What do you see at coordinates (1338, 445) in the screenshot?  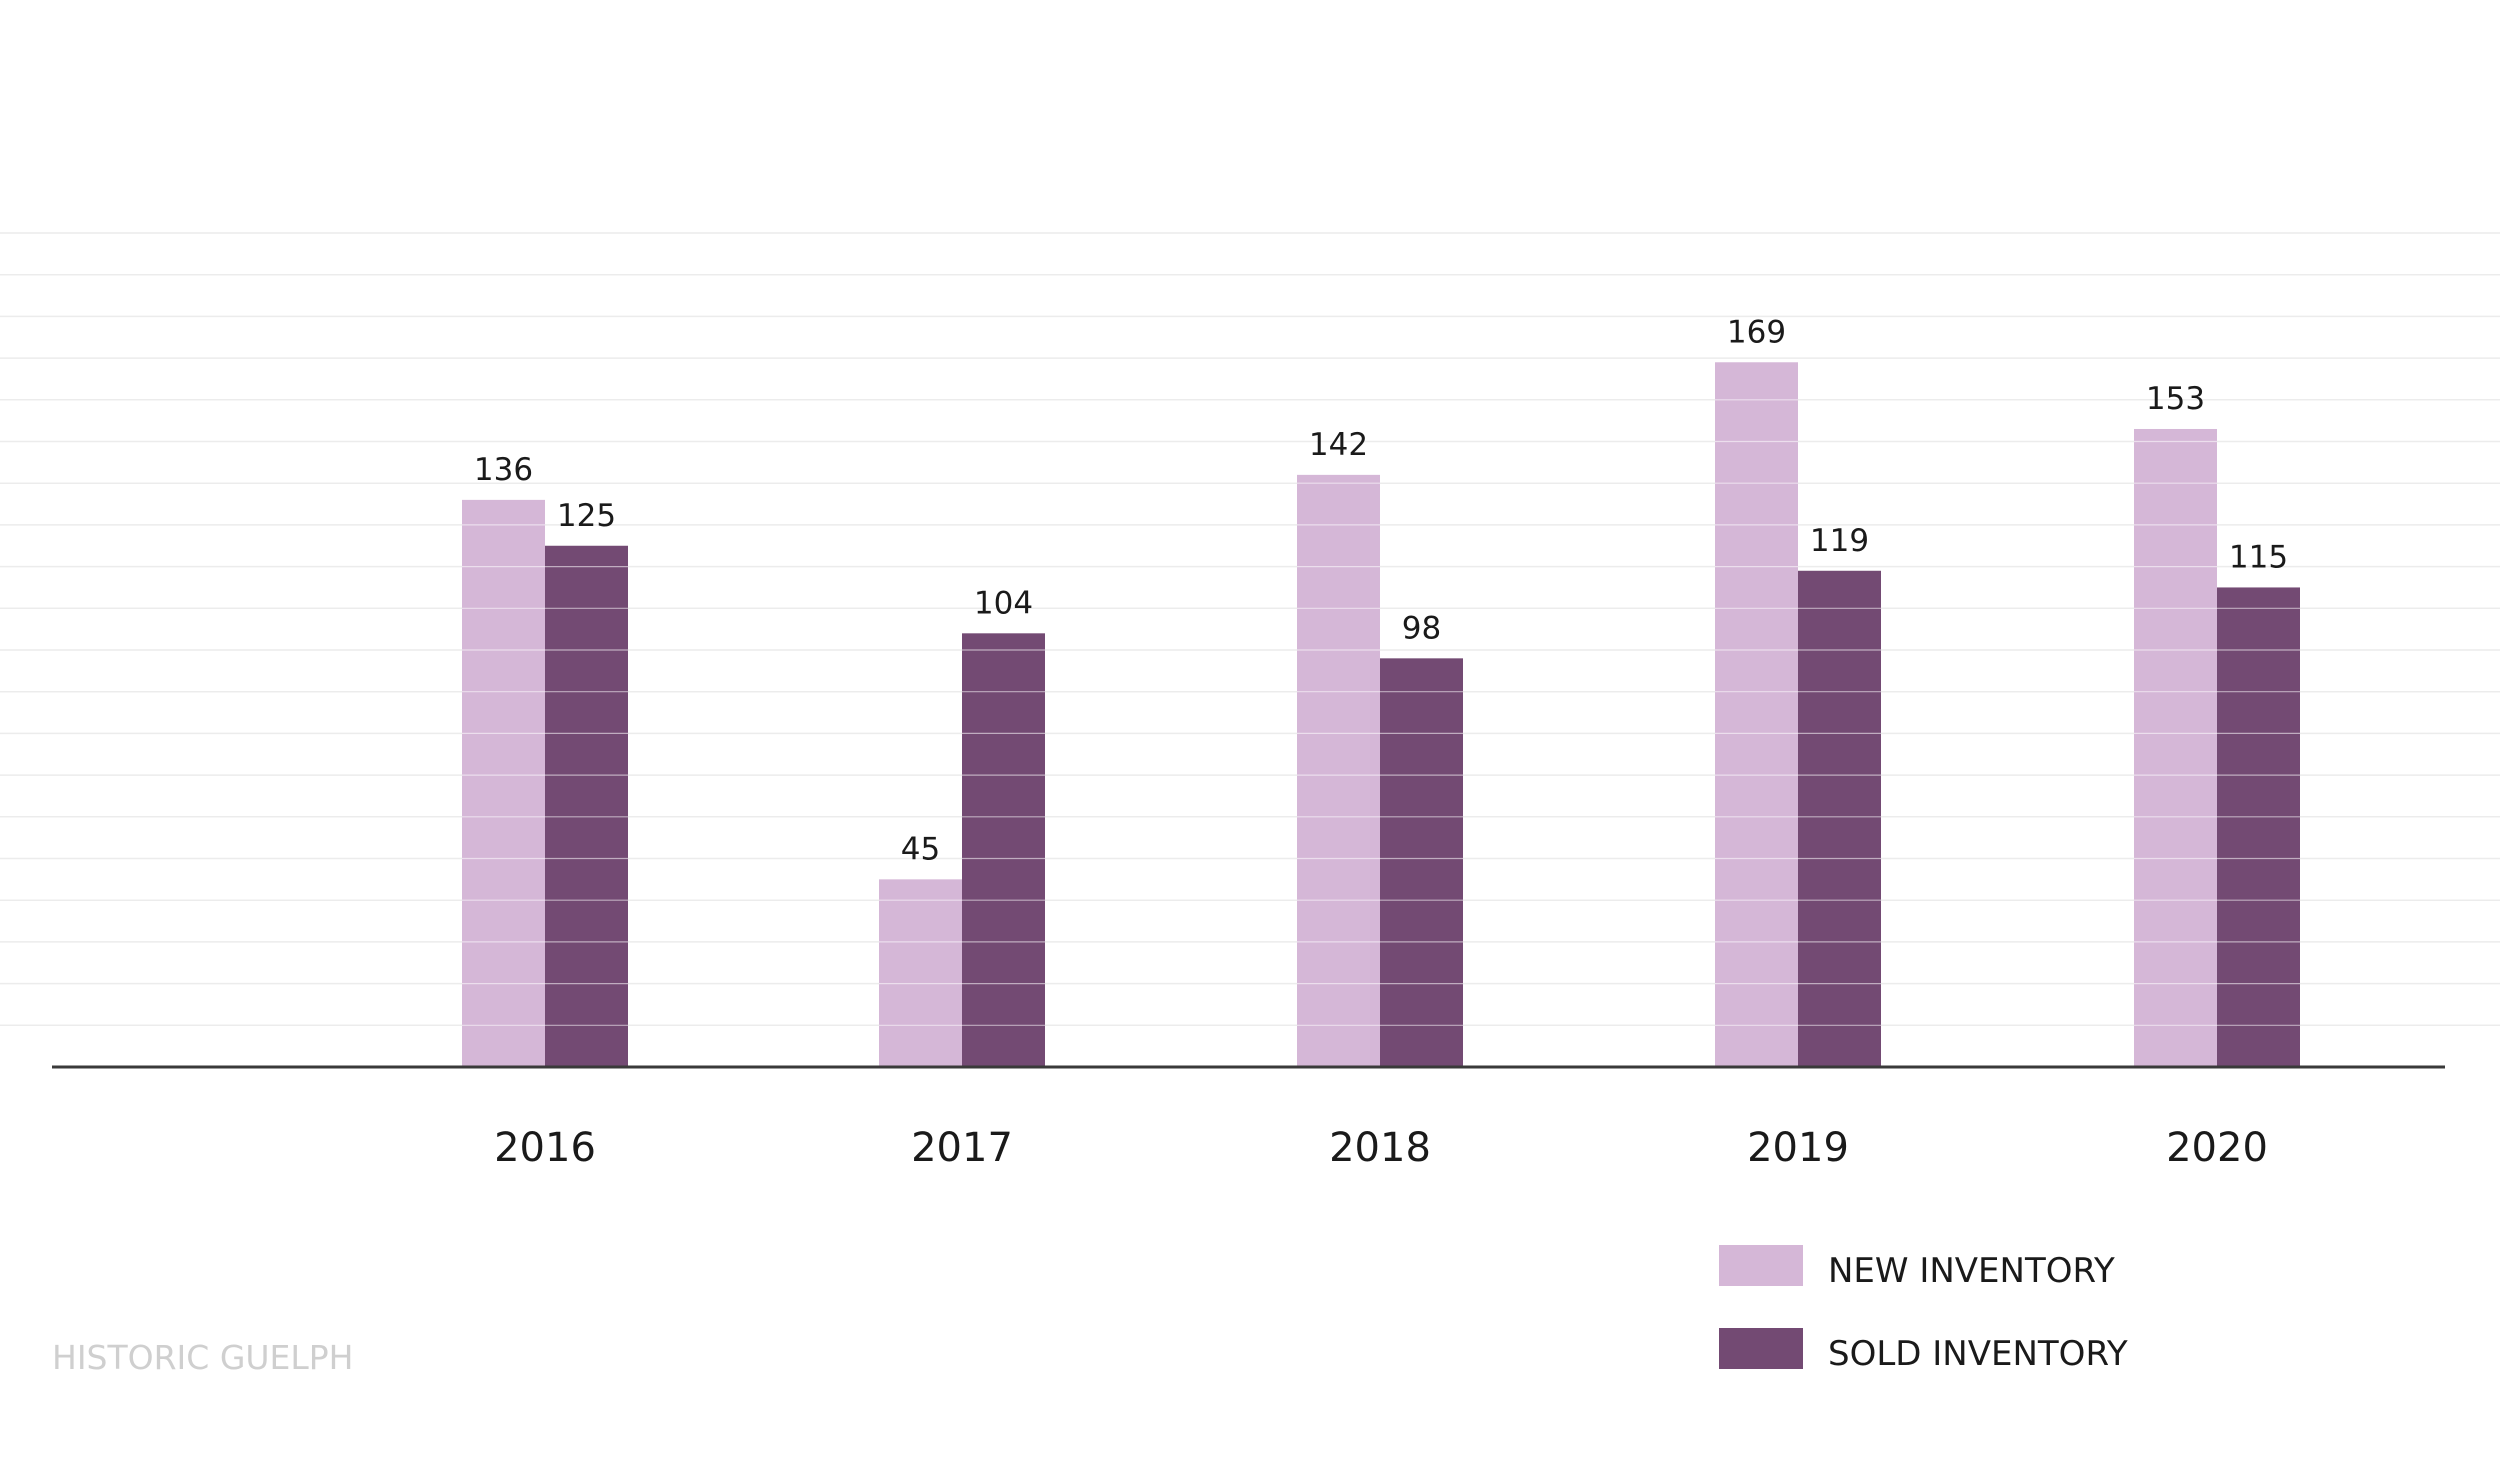 I see `data-label-new-2018: 142` at bounding box center [1338, 445].